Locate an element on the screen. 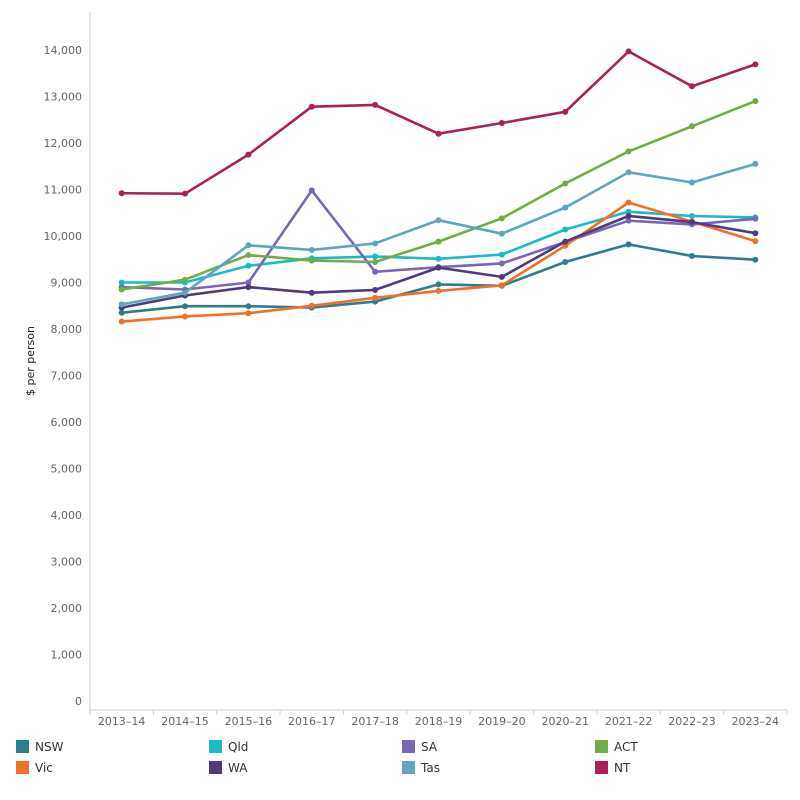 Image resolution: width=800 pixels, height=800 pixels. legend-item-qld: Qld is located at coordinates (228, 747).